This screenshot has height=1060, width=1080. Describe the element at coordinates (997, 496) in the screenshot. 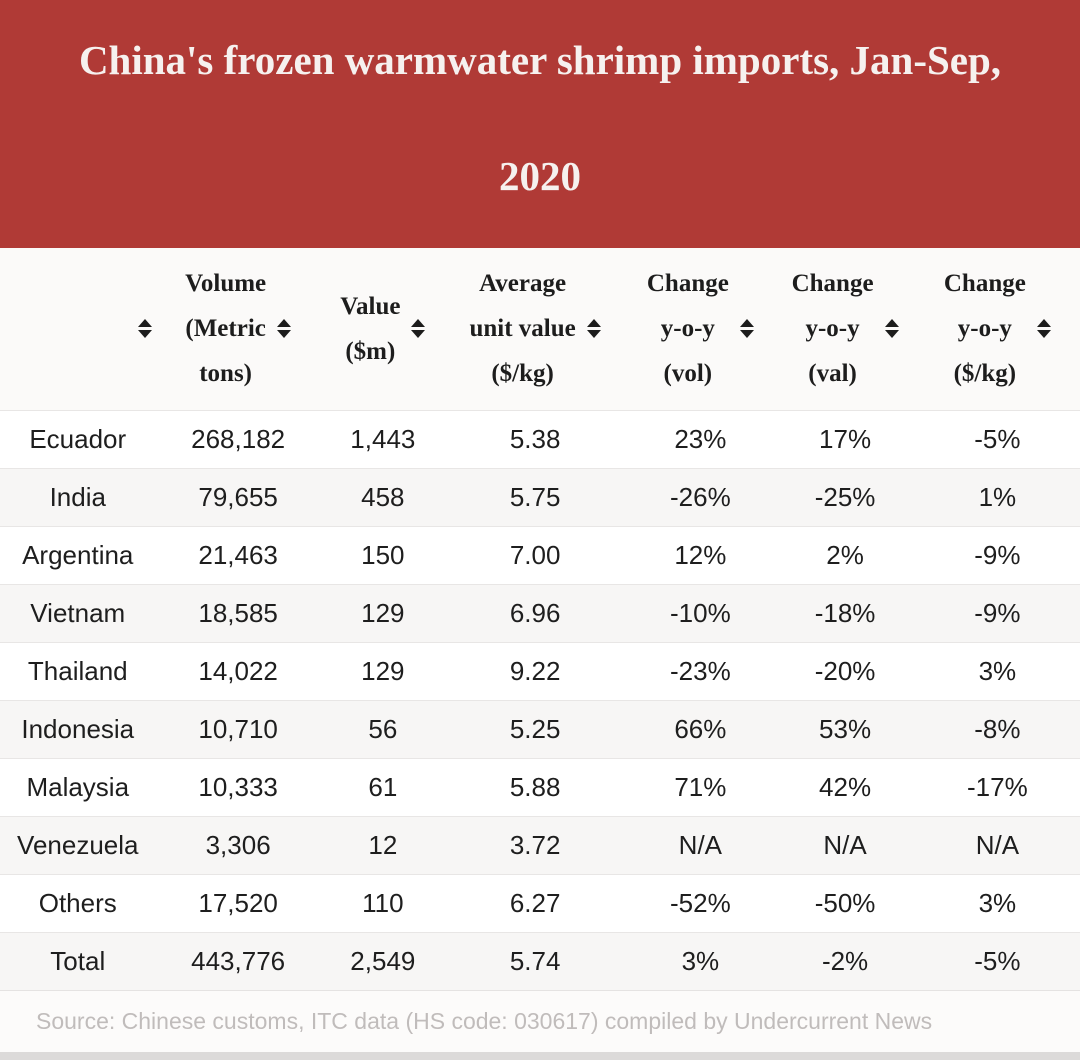

I see `value-cell: 1%` at that location.